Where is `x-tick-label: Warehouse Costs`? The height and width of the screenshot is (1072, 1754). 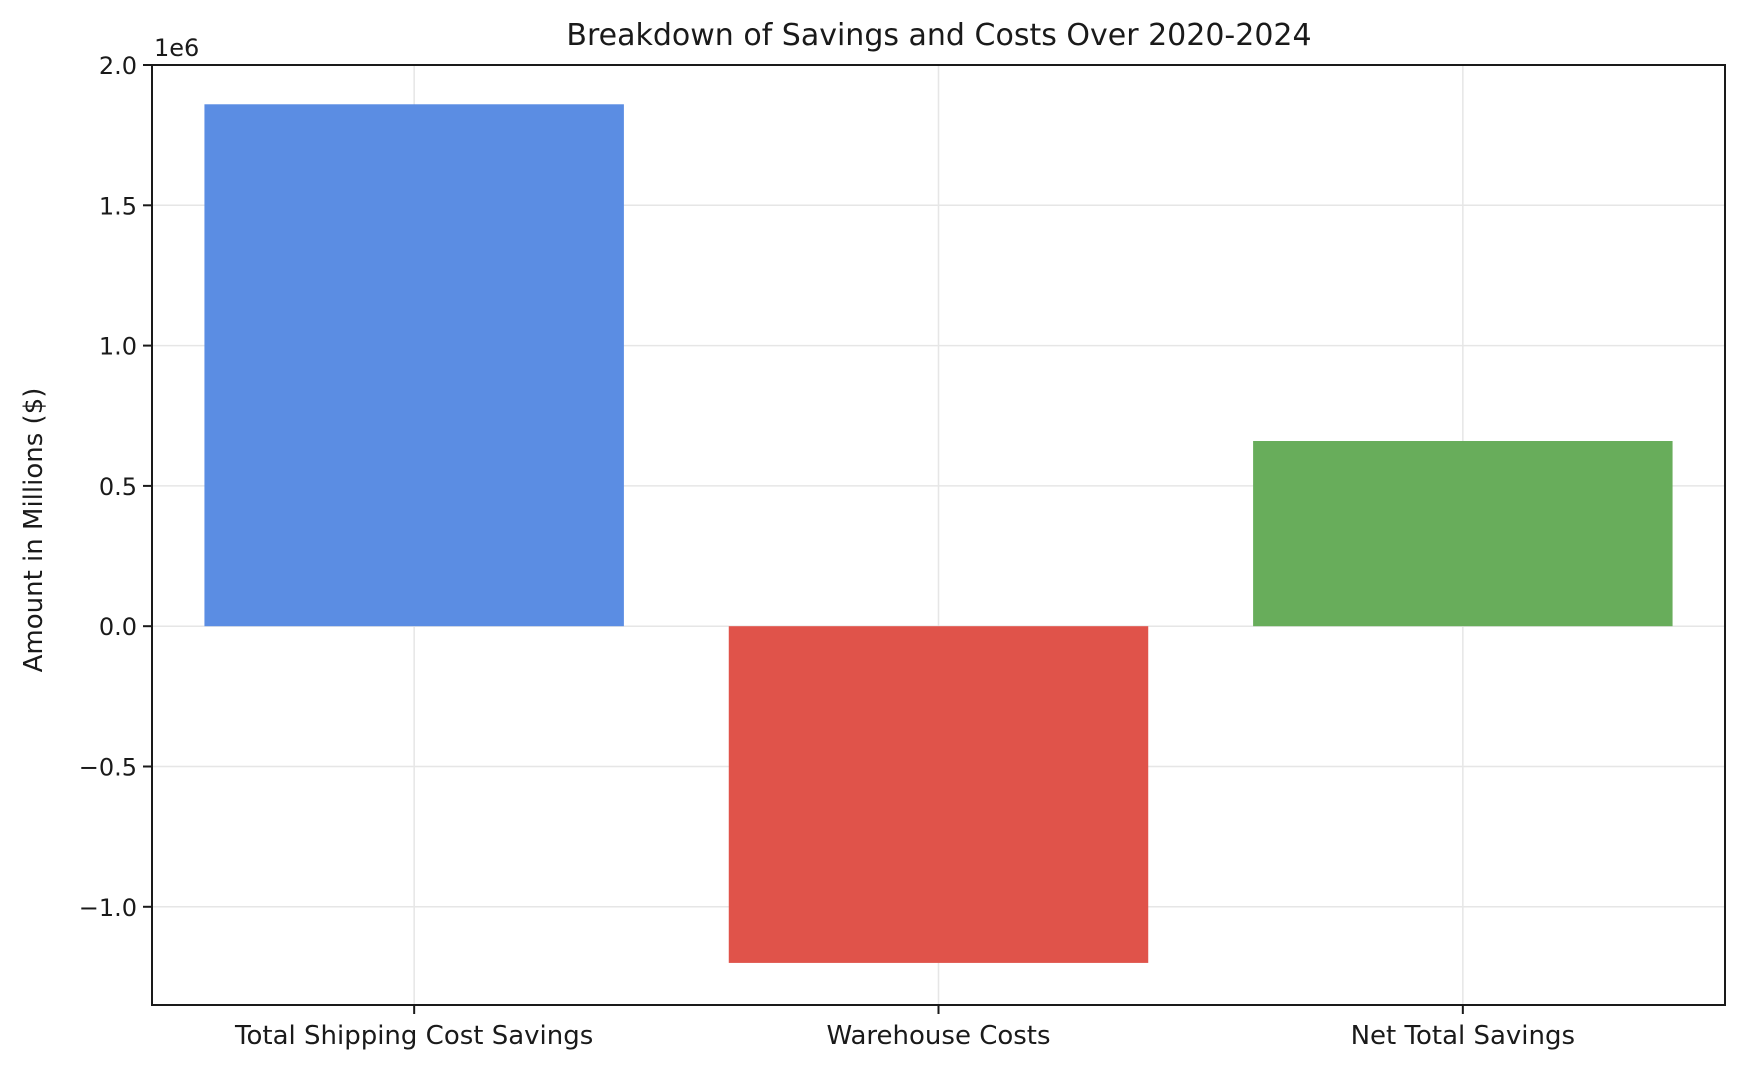
x-tick-label: Warehouse Costs is located at coordinates (938, 1036).